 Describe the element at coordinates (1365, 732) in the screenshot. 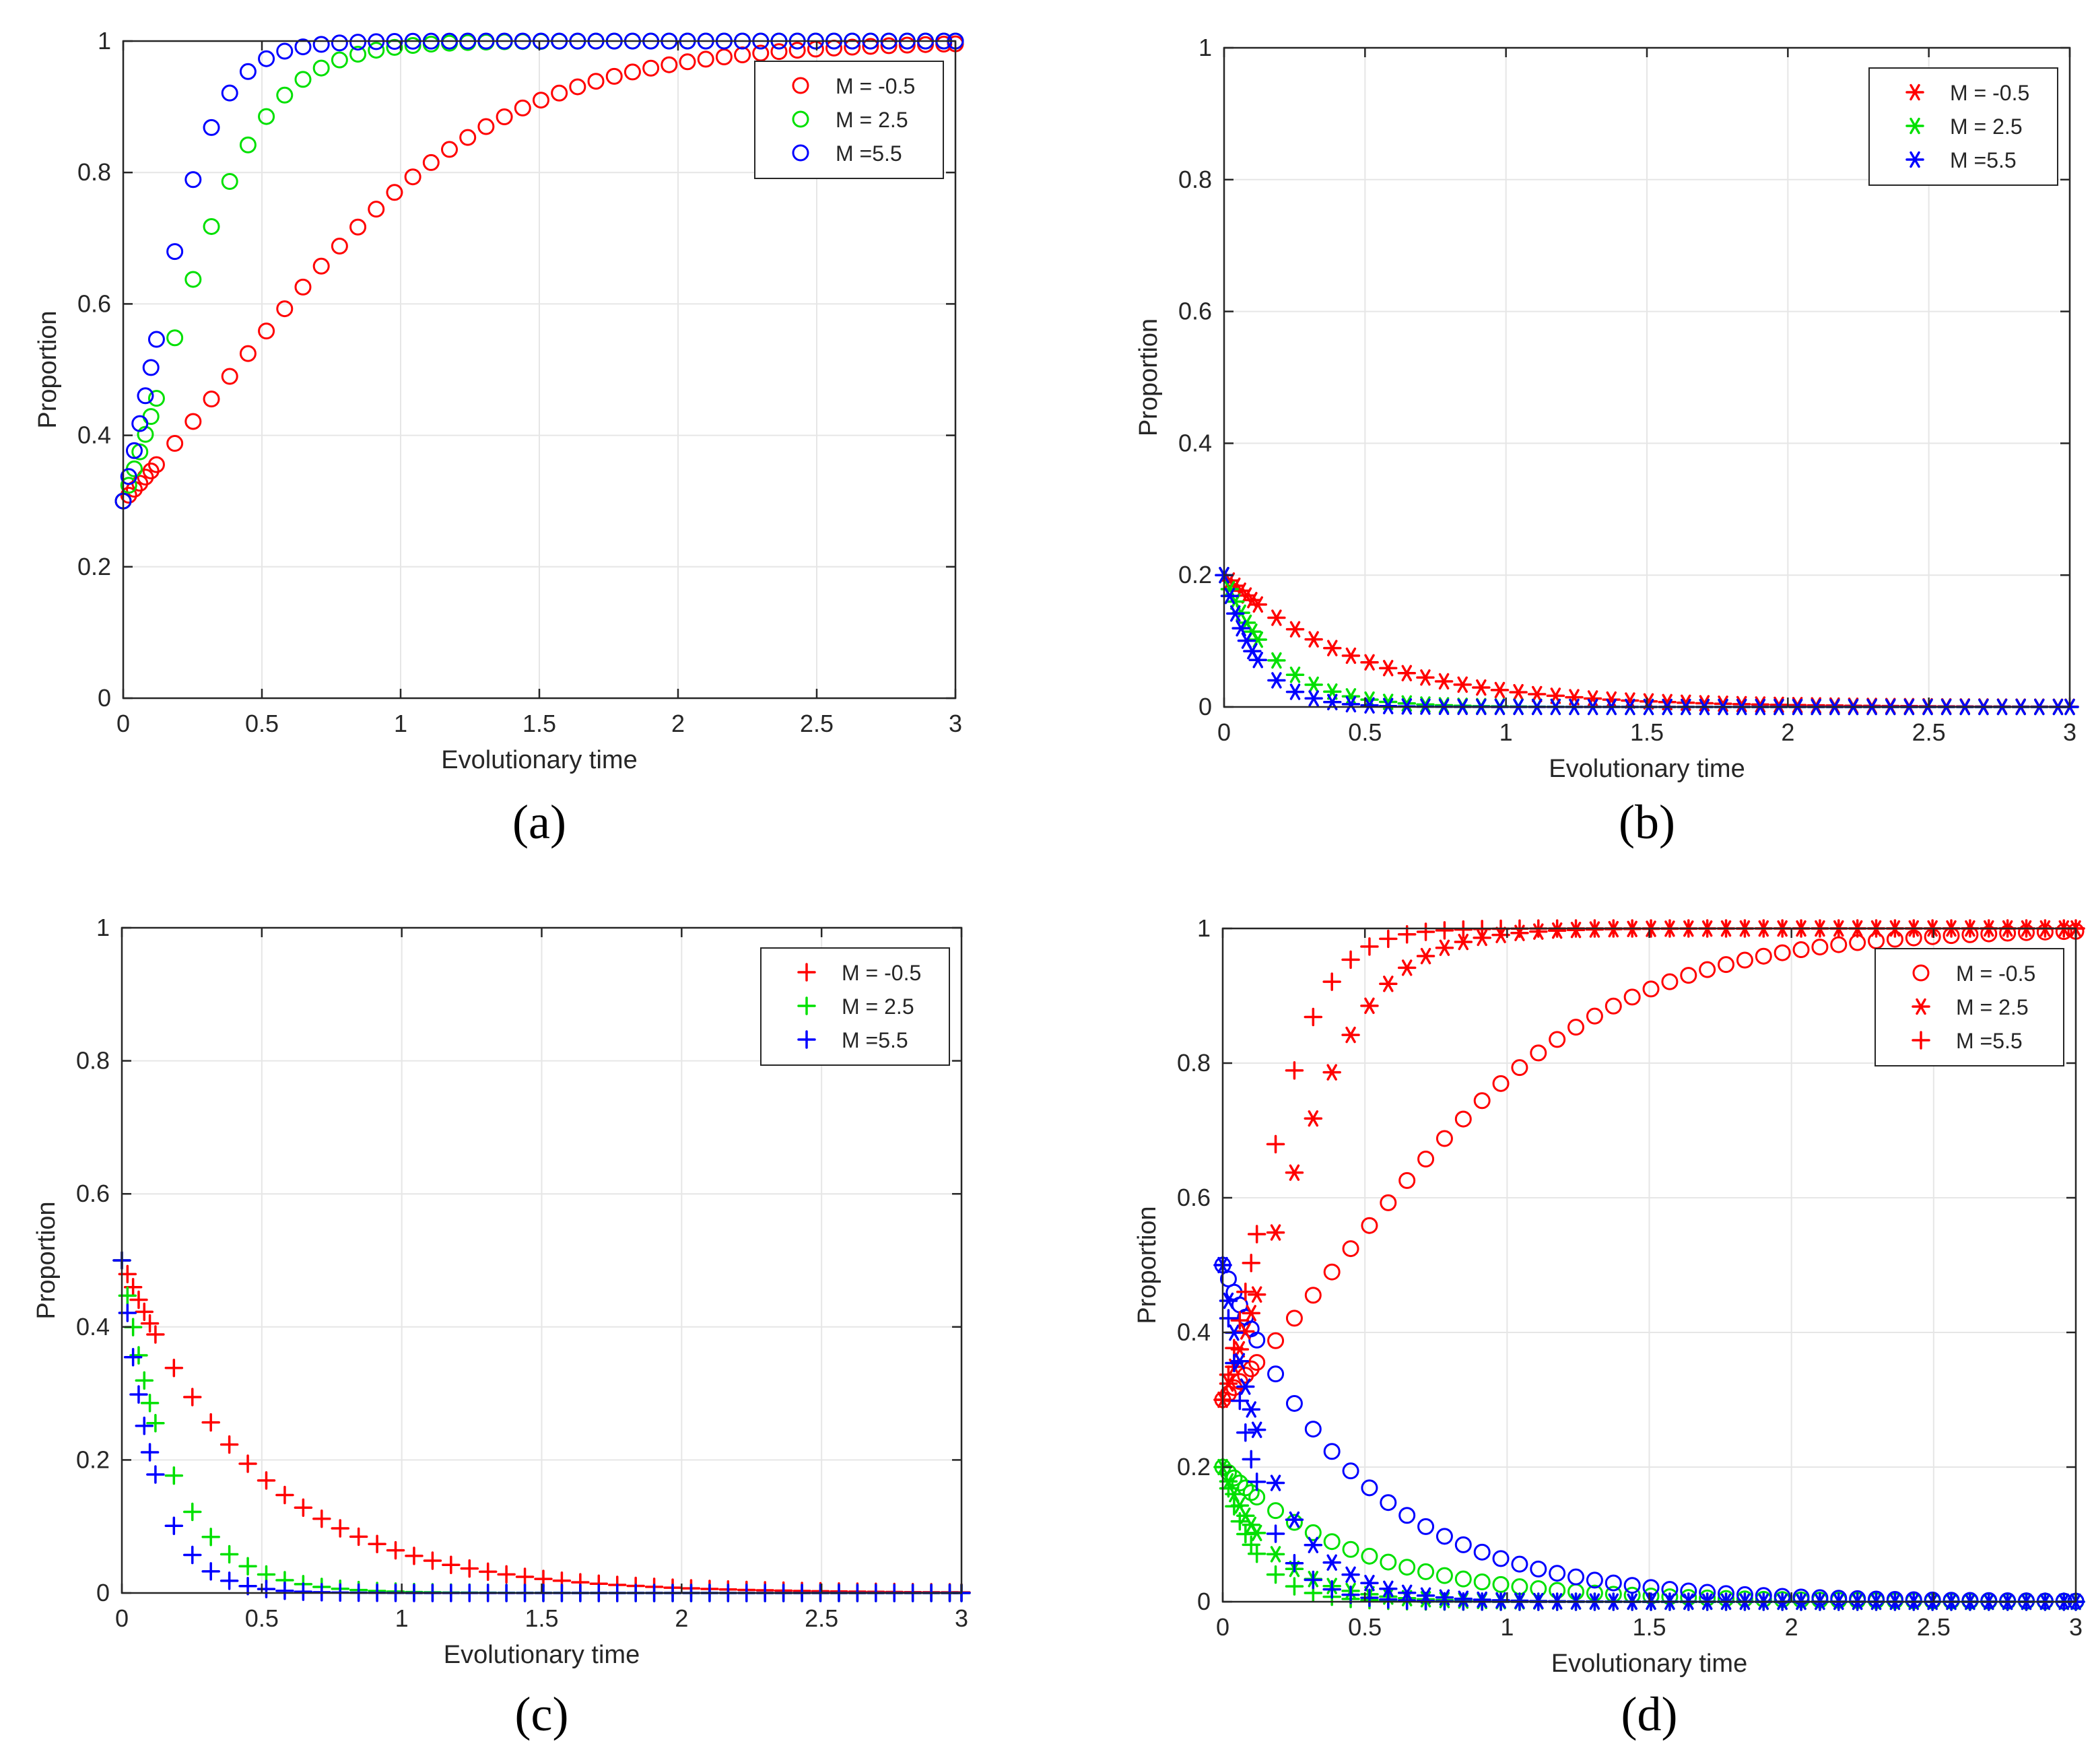

I see `x-tick-label: 0.5` at that location.